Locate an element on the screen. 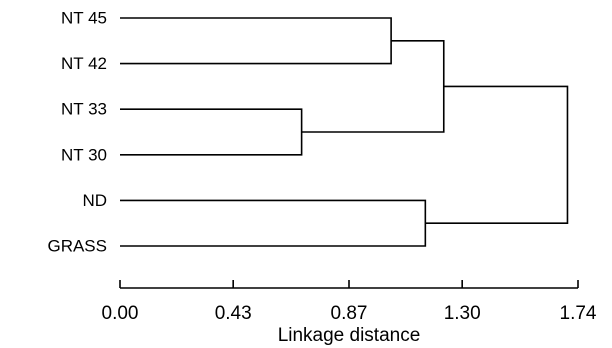 The width and height of the screenshot is (612, 348). leaf-label: NT 30 is located at coordinates (84, 154).